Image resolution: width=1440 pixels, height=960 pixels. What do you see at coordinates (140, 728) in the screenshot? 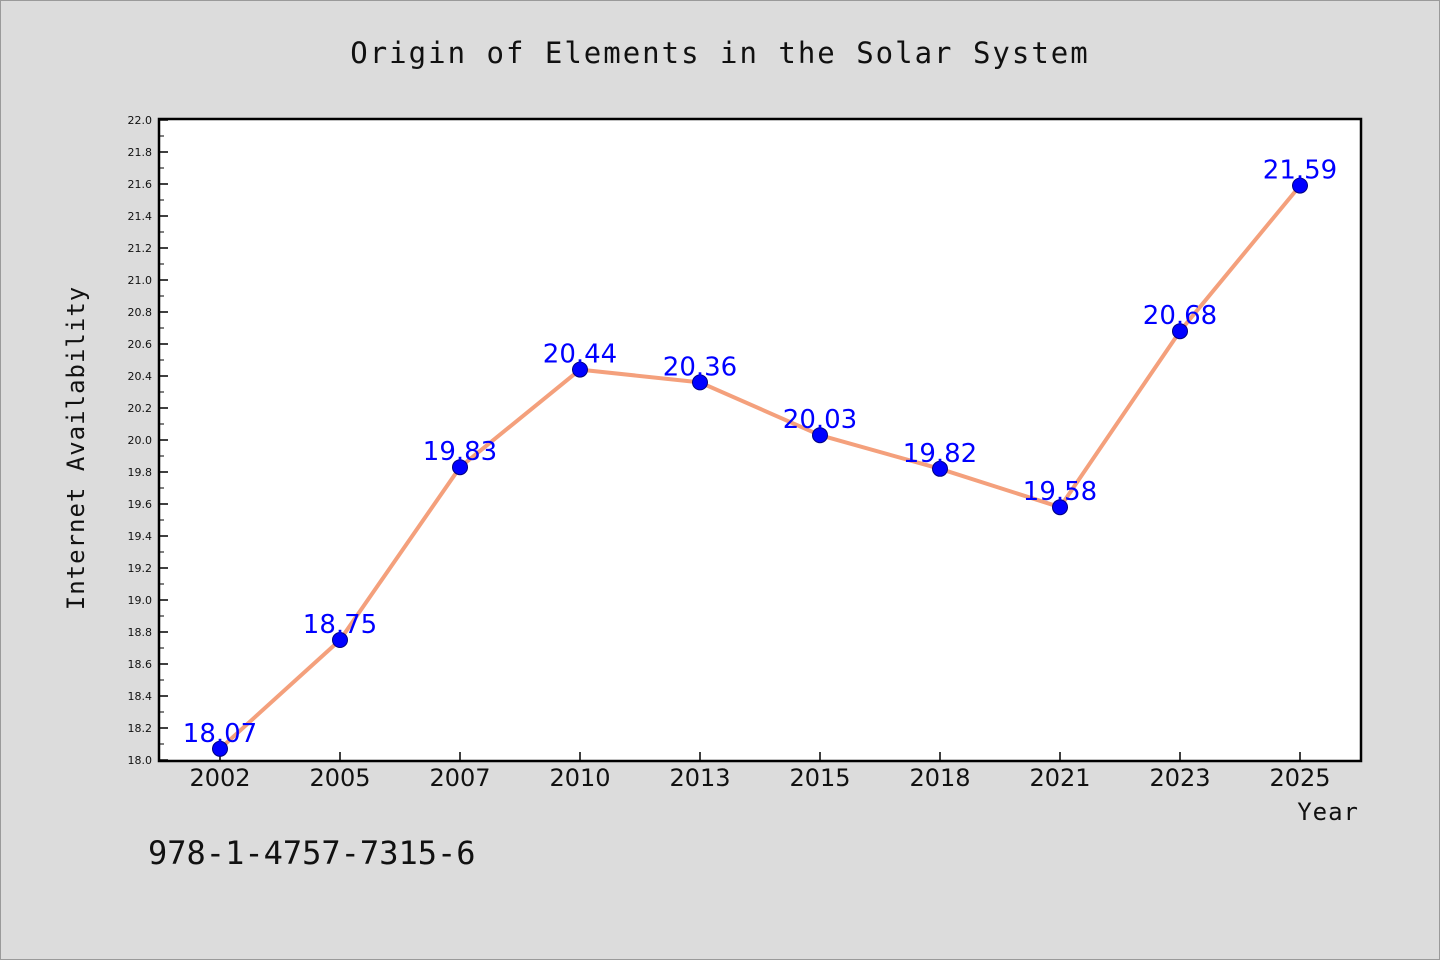
I see `y-tick-label: 18.2` at bounding box center [140, 728].